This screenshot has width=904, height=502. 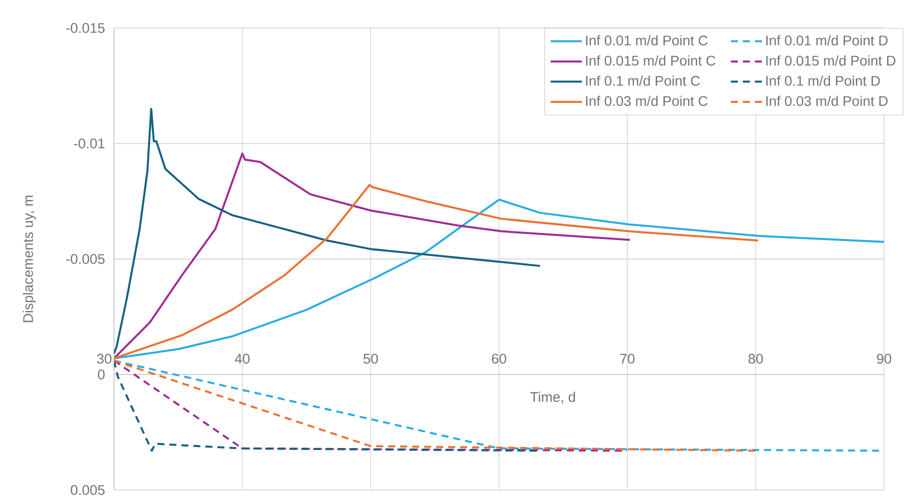 What do you see at coordinates (242, 359) in the screenshot?
I see `x-tick-label: 40` at bounding box center [242, 359].